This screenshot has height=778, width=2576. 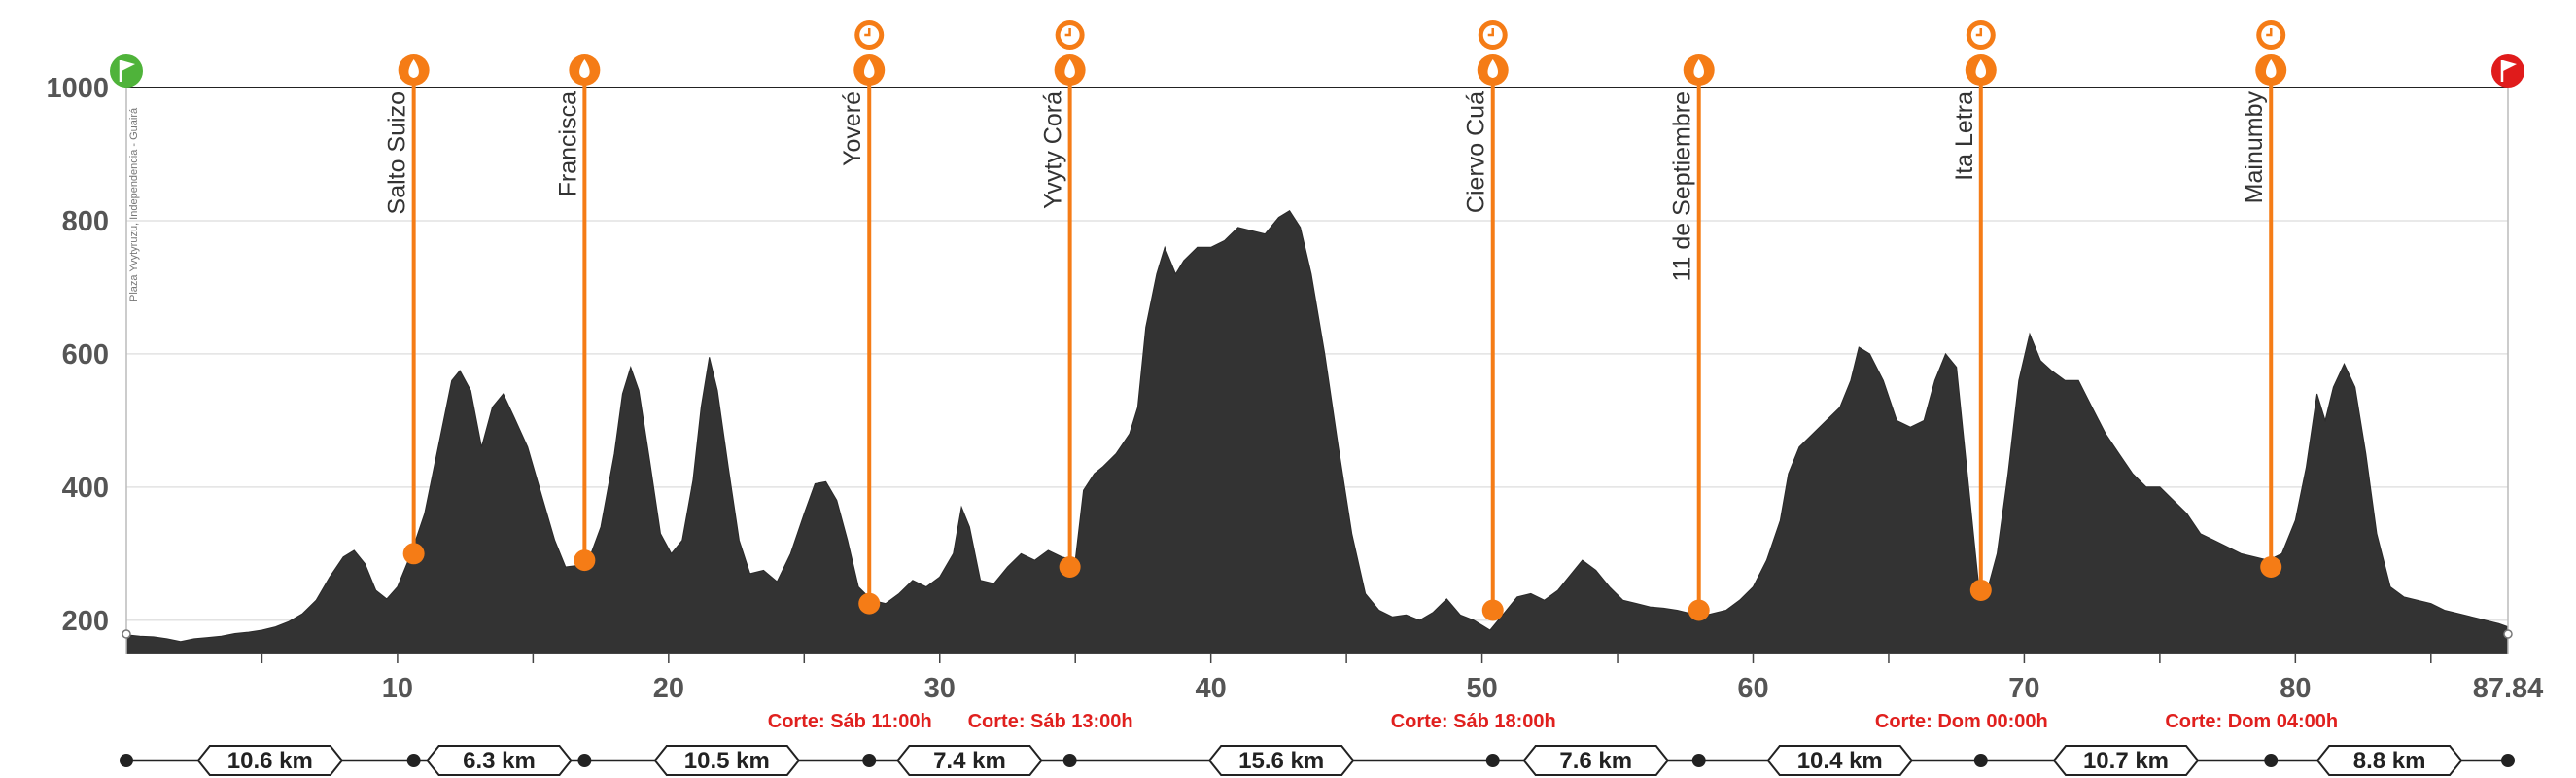 What do you see at coordinates (1974, 310) in the screenshot?
I see `aid-station-6: Ita Letra` at bounding box center [1974, 310].